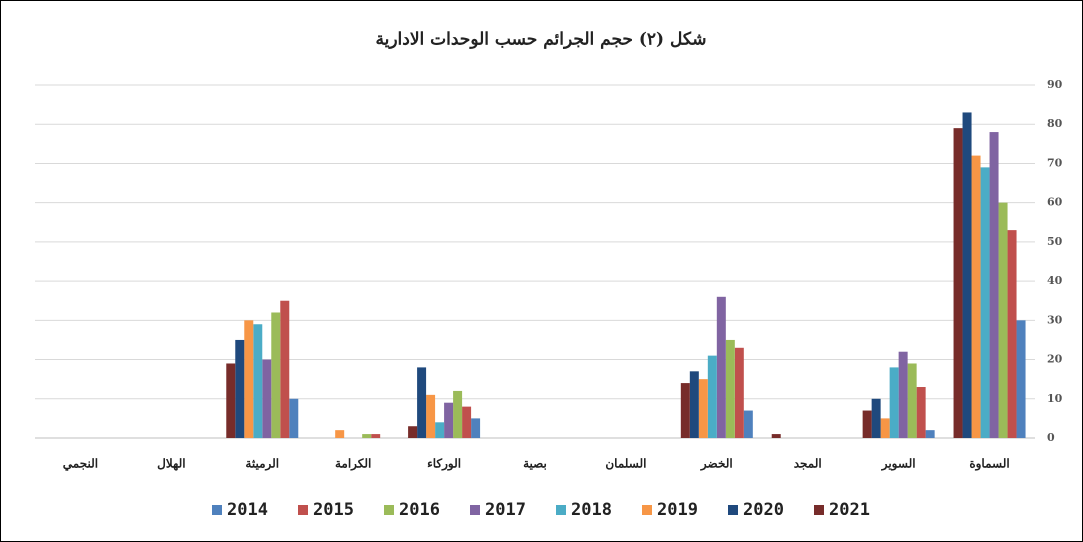  What do you see at coordinates (1055, 123) in the screenshot?
I see `y-tick-label: 80` at bounding box center [1055, 123].